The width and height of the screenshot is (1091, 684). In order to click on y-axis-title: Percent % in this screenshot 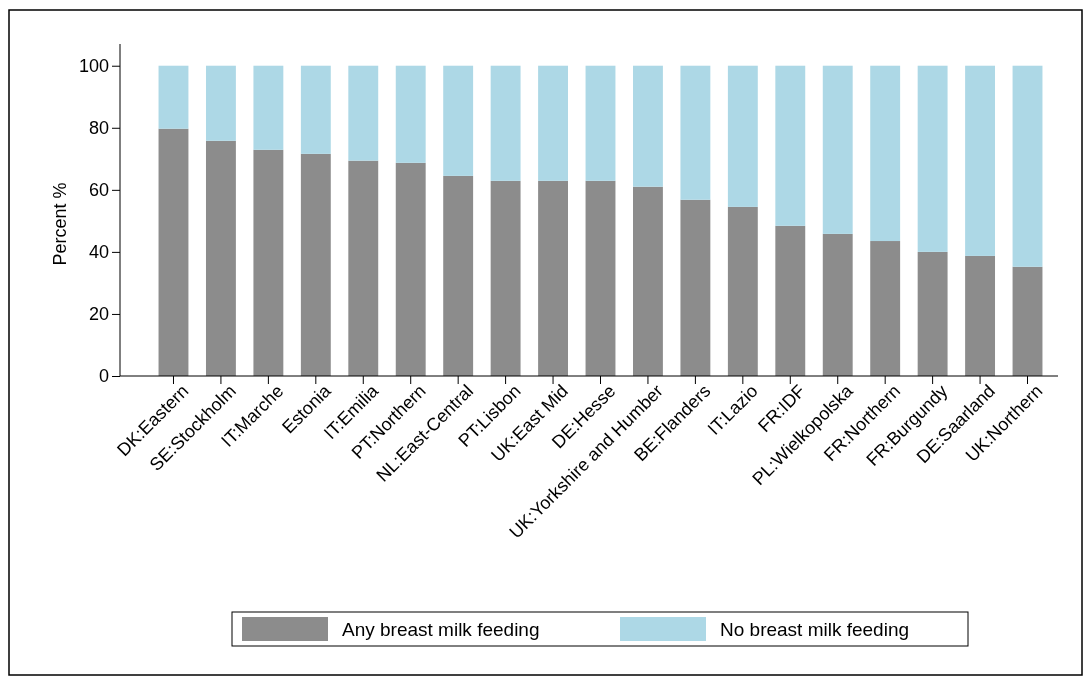, I will do `click(60, 224)`.